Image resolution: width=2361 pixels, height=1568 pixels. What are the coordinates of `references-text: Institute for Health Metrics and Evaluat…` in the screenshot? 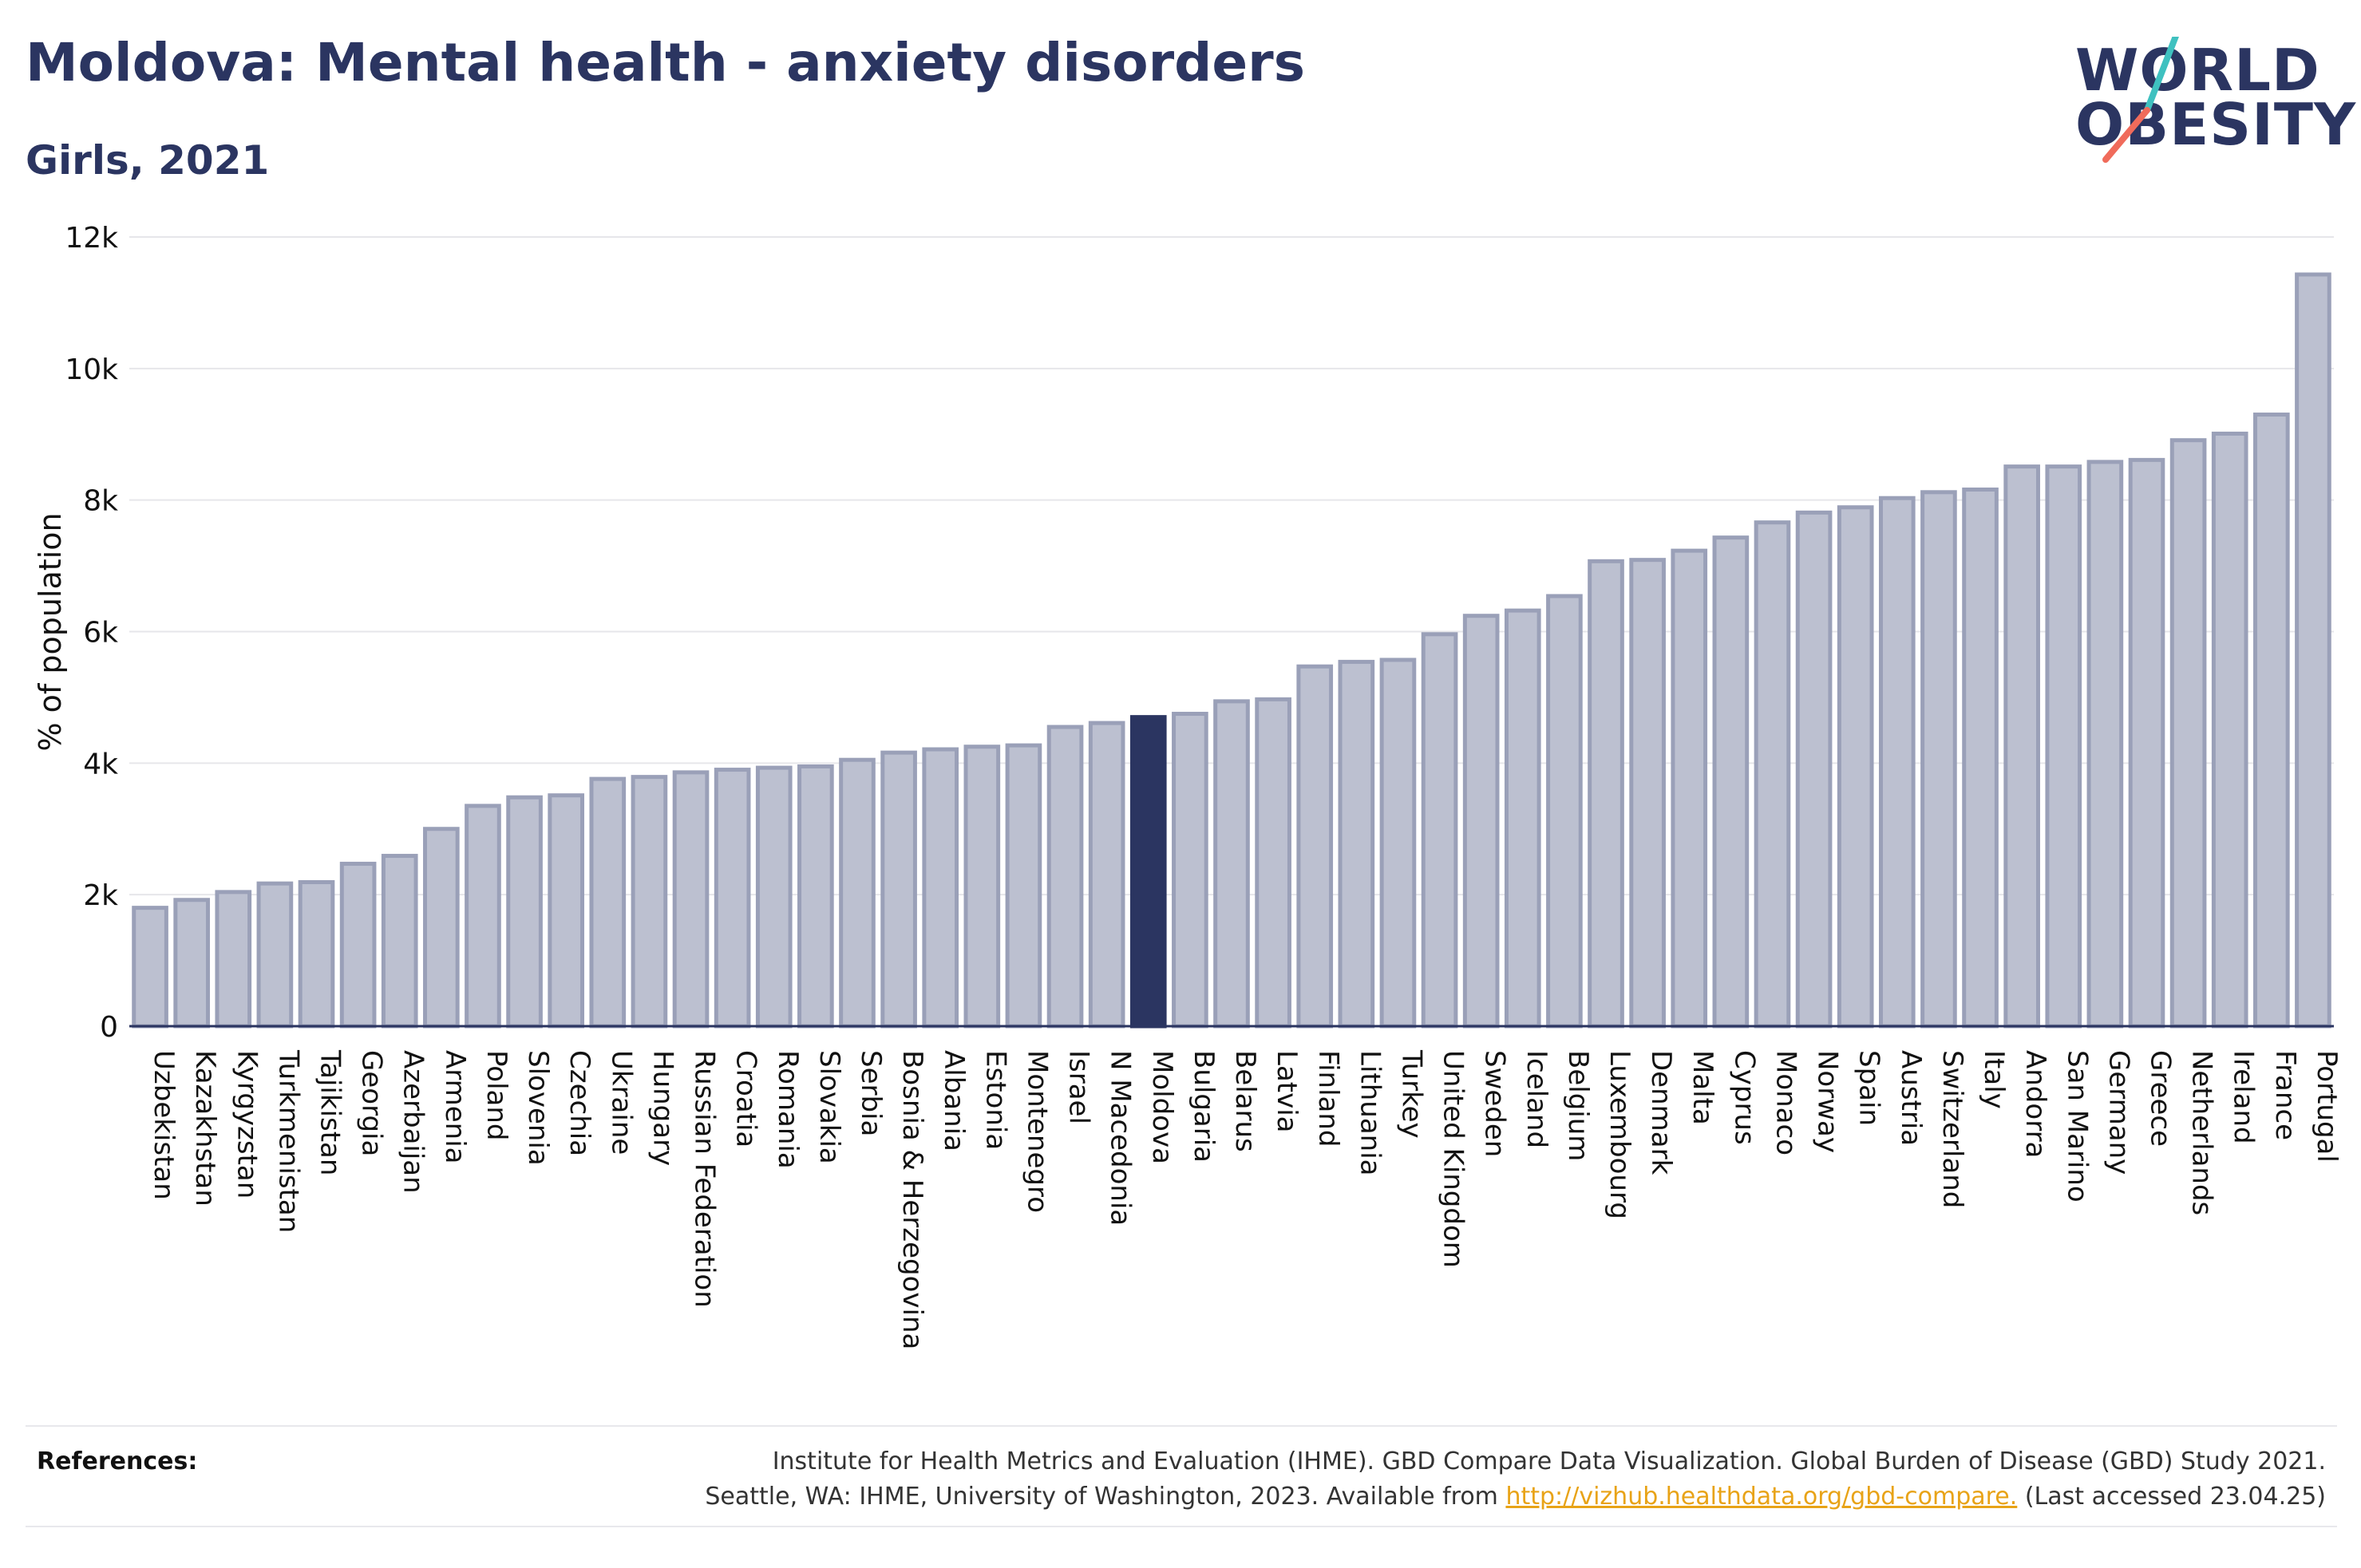 It's located at (1515, 1479).